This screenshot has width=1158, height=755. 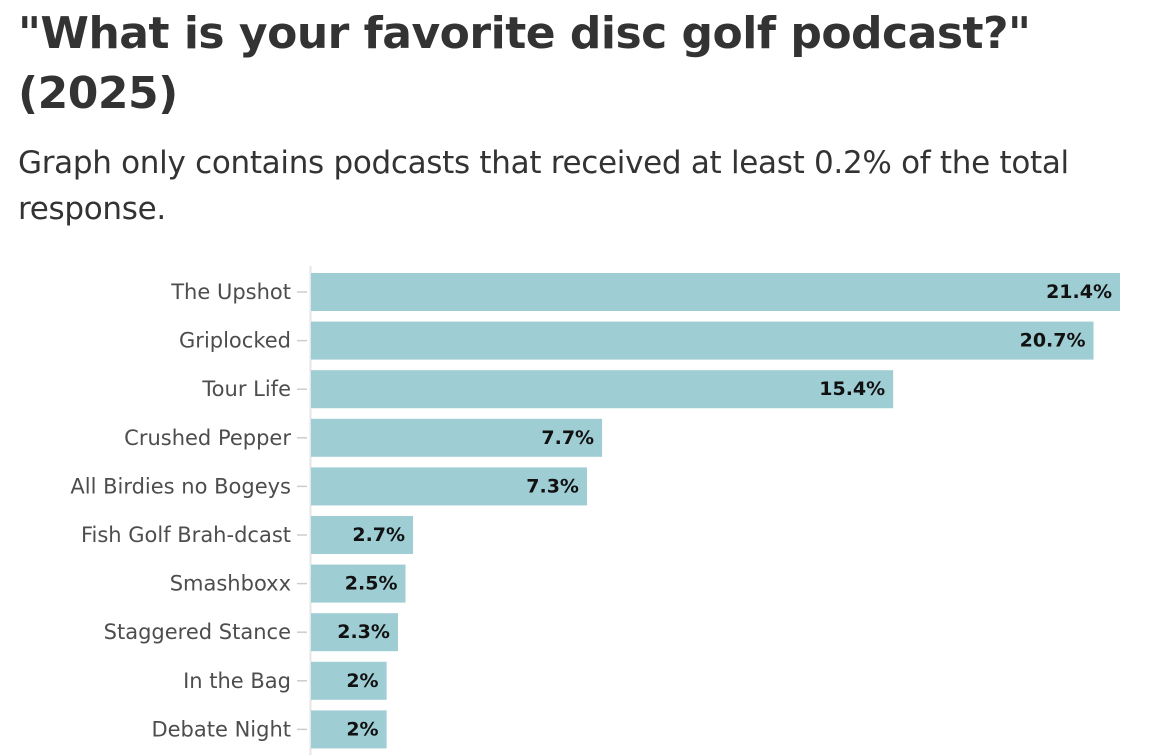 What do you see at coordinates (246, 389) in the screenshot?
I see `category-label: Tour Life` at bounding box center [246, 389].